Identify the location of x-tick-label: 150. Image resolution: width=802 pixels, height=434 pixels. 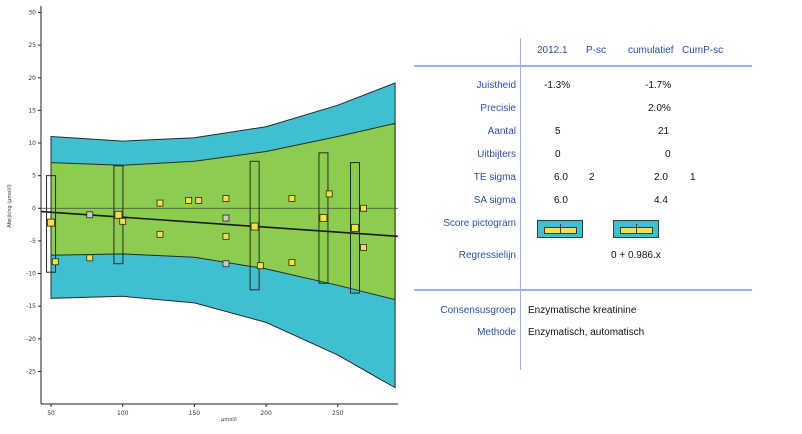
(195, 413).